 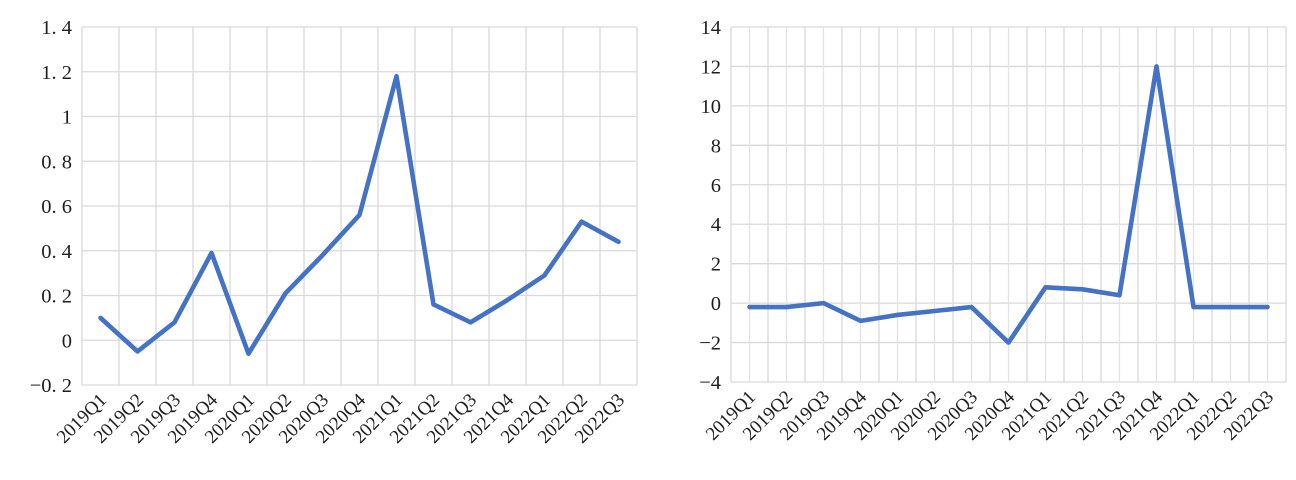 What do you see at coordinates (716, 225) in the screenshot?
I see `y-tick-label: 4` at bounding box center [716, 225].